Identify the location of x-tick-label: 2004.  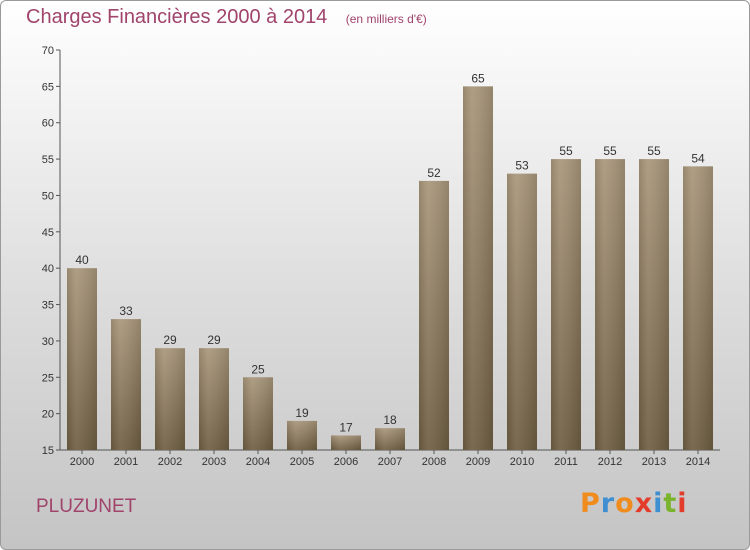
(258, 462).